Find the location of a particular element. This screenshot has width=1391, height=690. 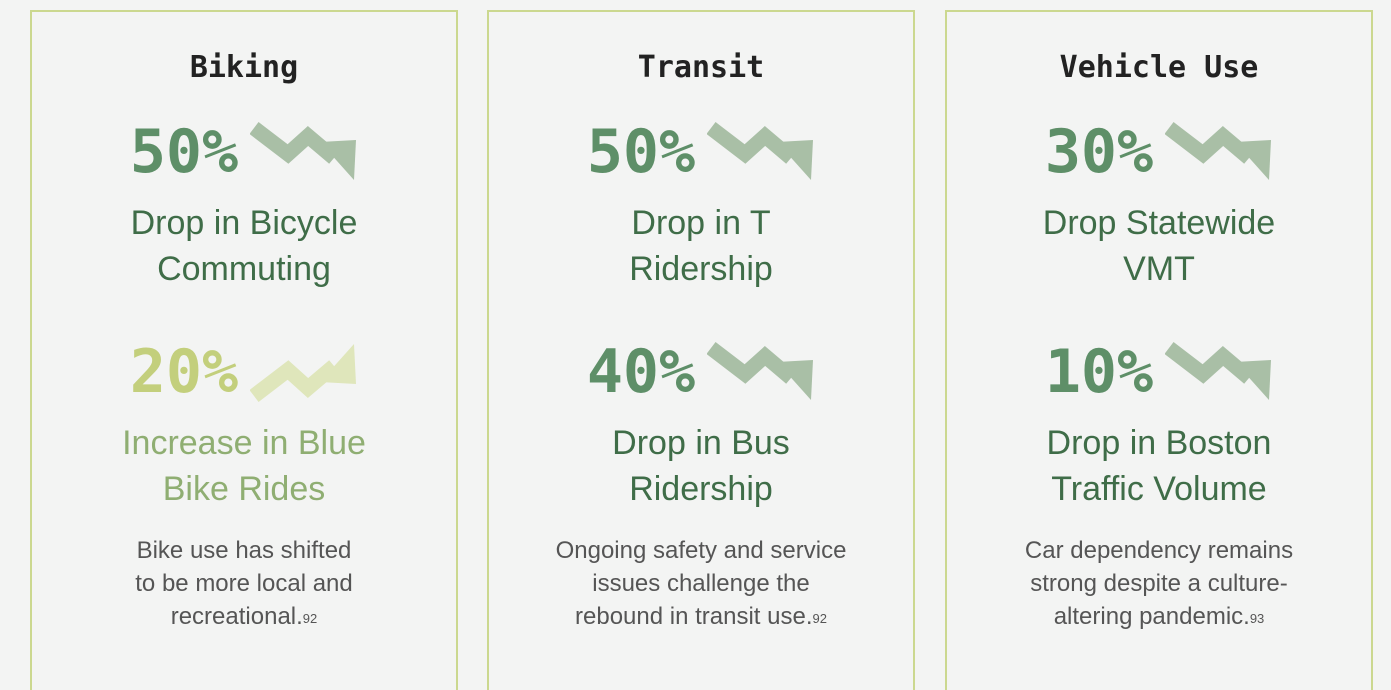

stat-label: VMT is located at coordinates (1159, 269).